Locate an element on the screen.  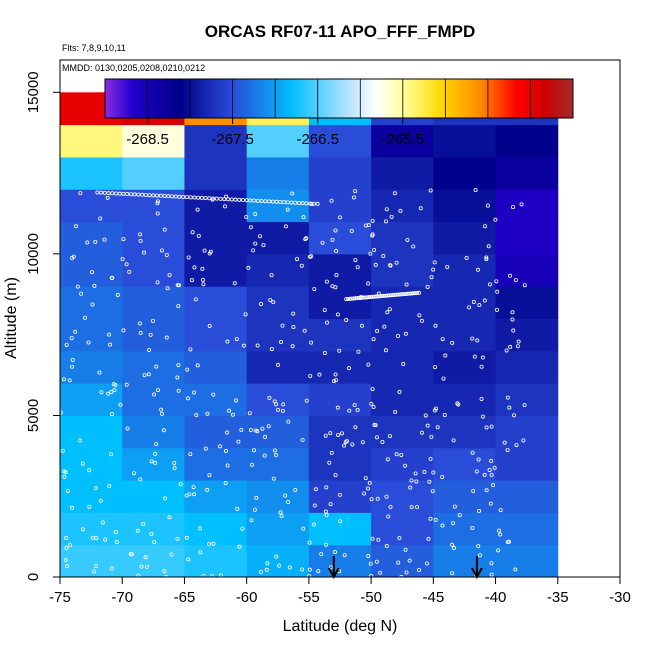
colorbar-tick-label: -265.5 is located at coordinates (403, 139).